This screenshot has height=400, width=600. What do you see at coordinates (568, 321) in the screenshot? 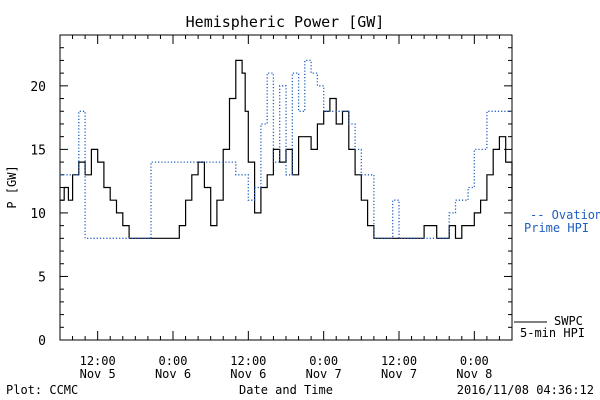
I see `legend-swpc-line1: SWPC` at bounding box center [568, 321].